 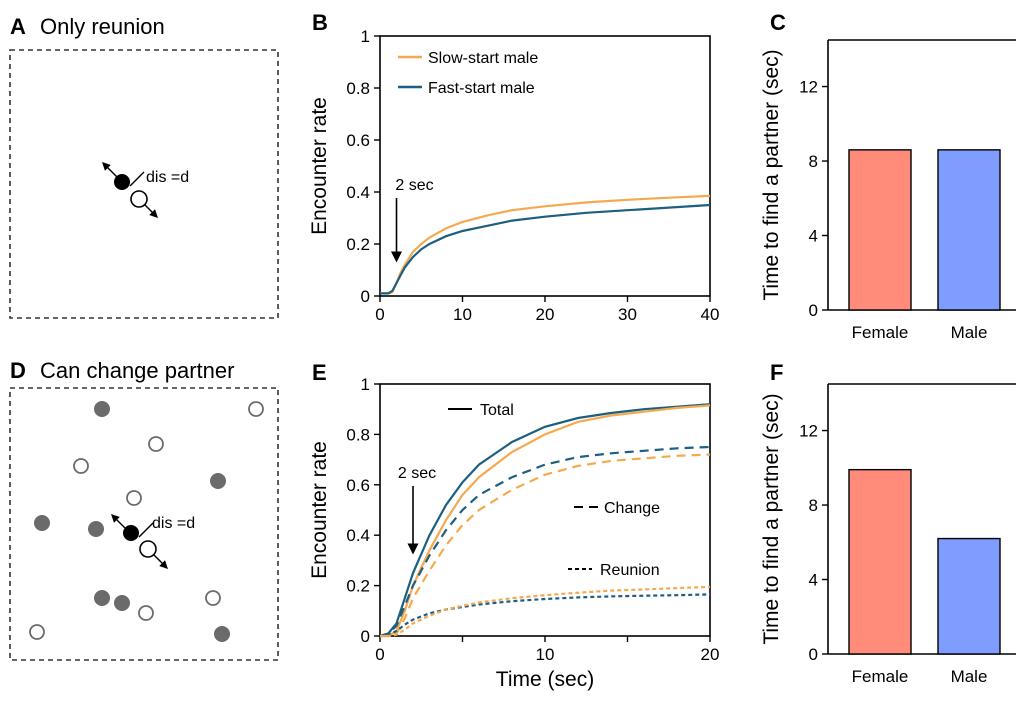 What do you see at coordinates (102, 26) in the screenshot?
I see `panel-a-title: Only reunion` at bounding box center [102, 26].